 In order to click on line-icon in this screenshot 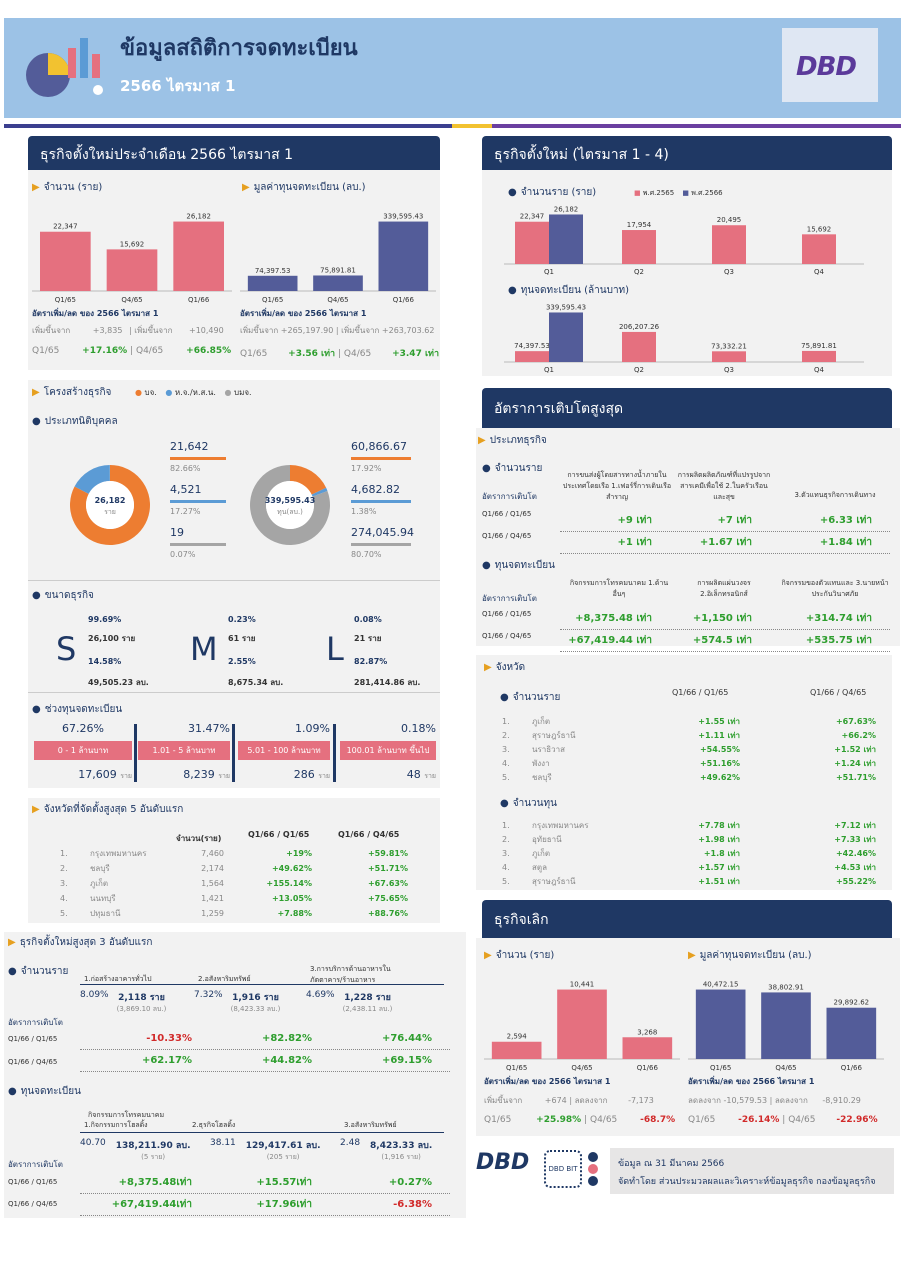, I will do `click(593, 1181)`.